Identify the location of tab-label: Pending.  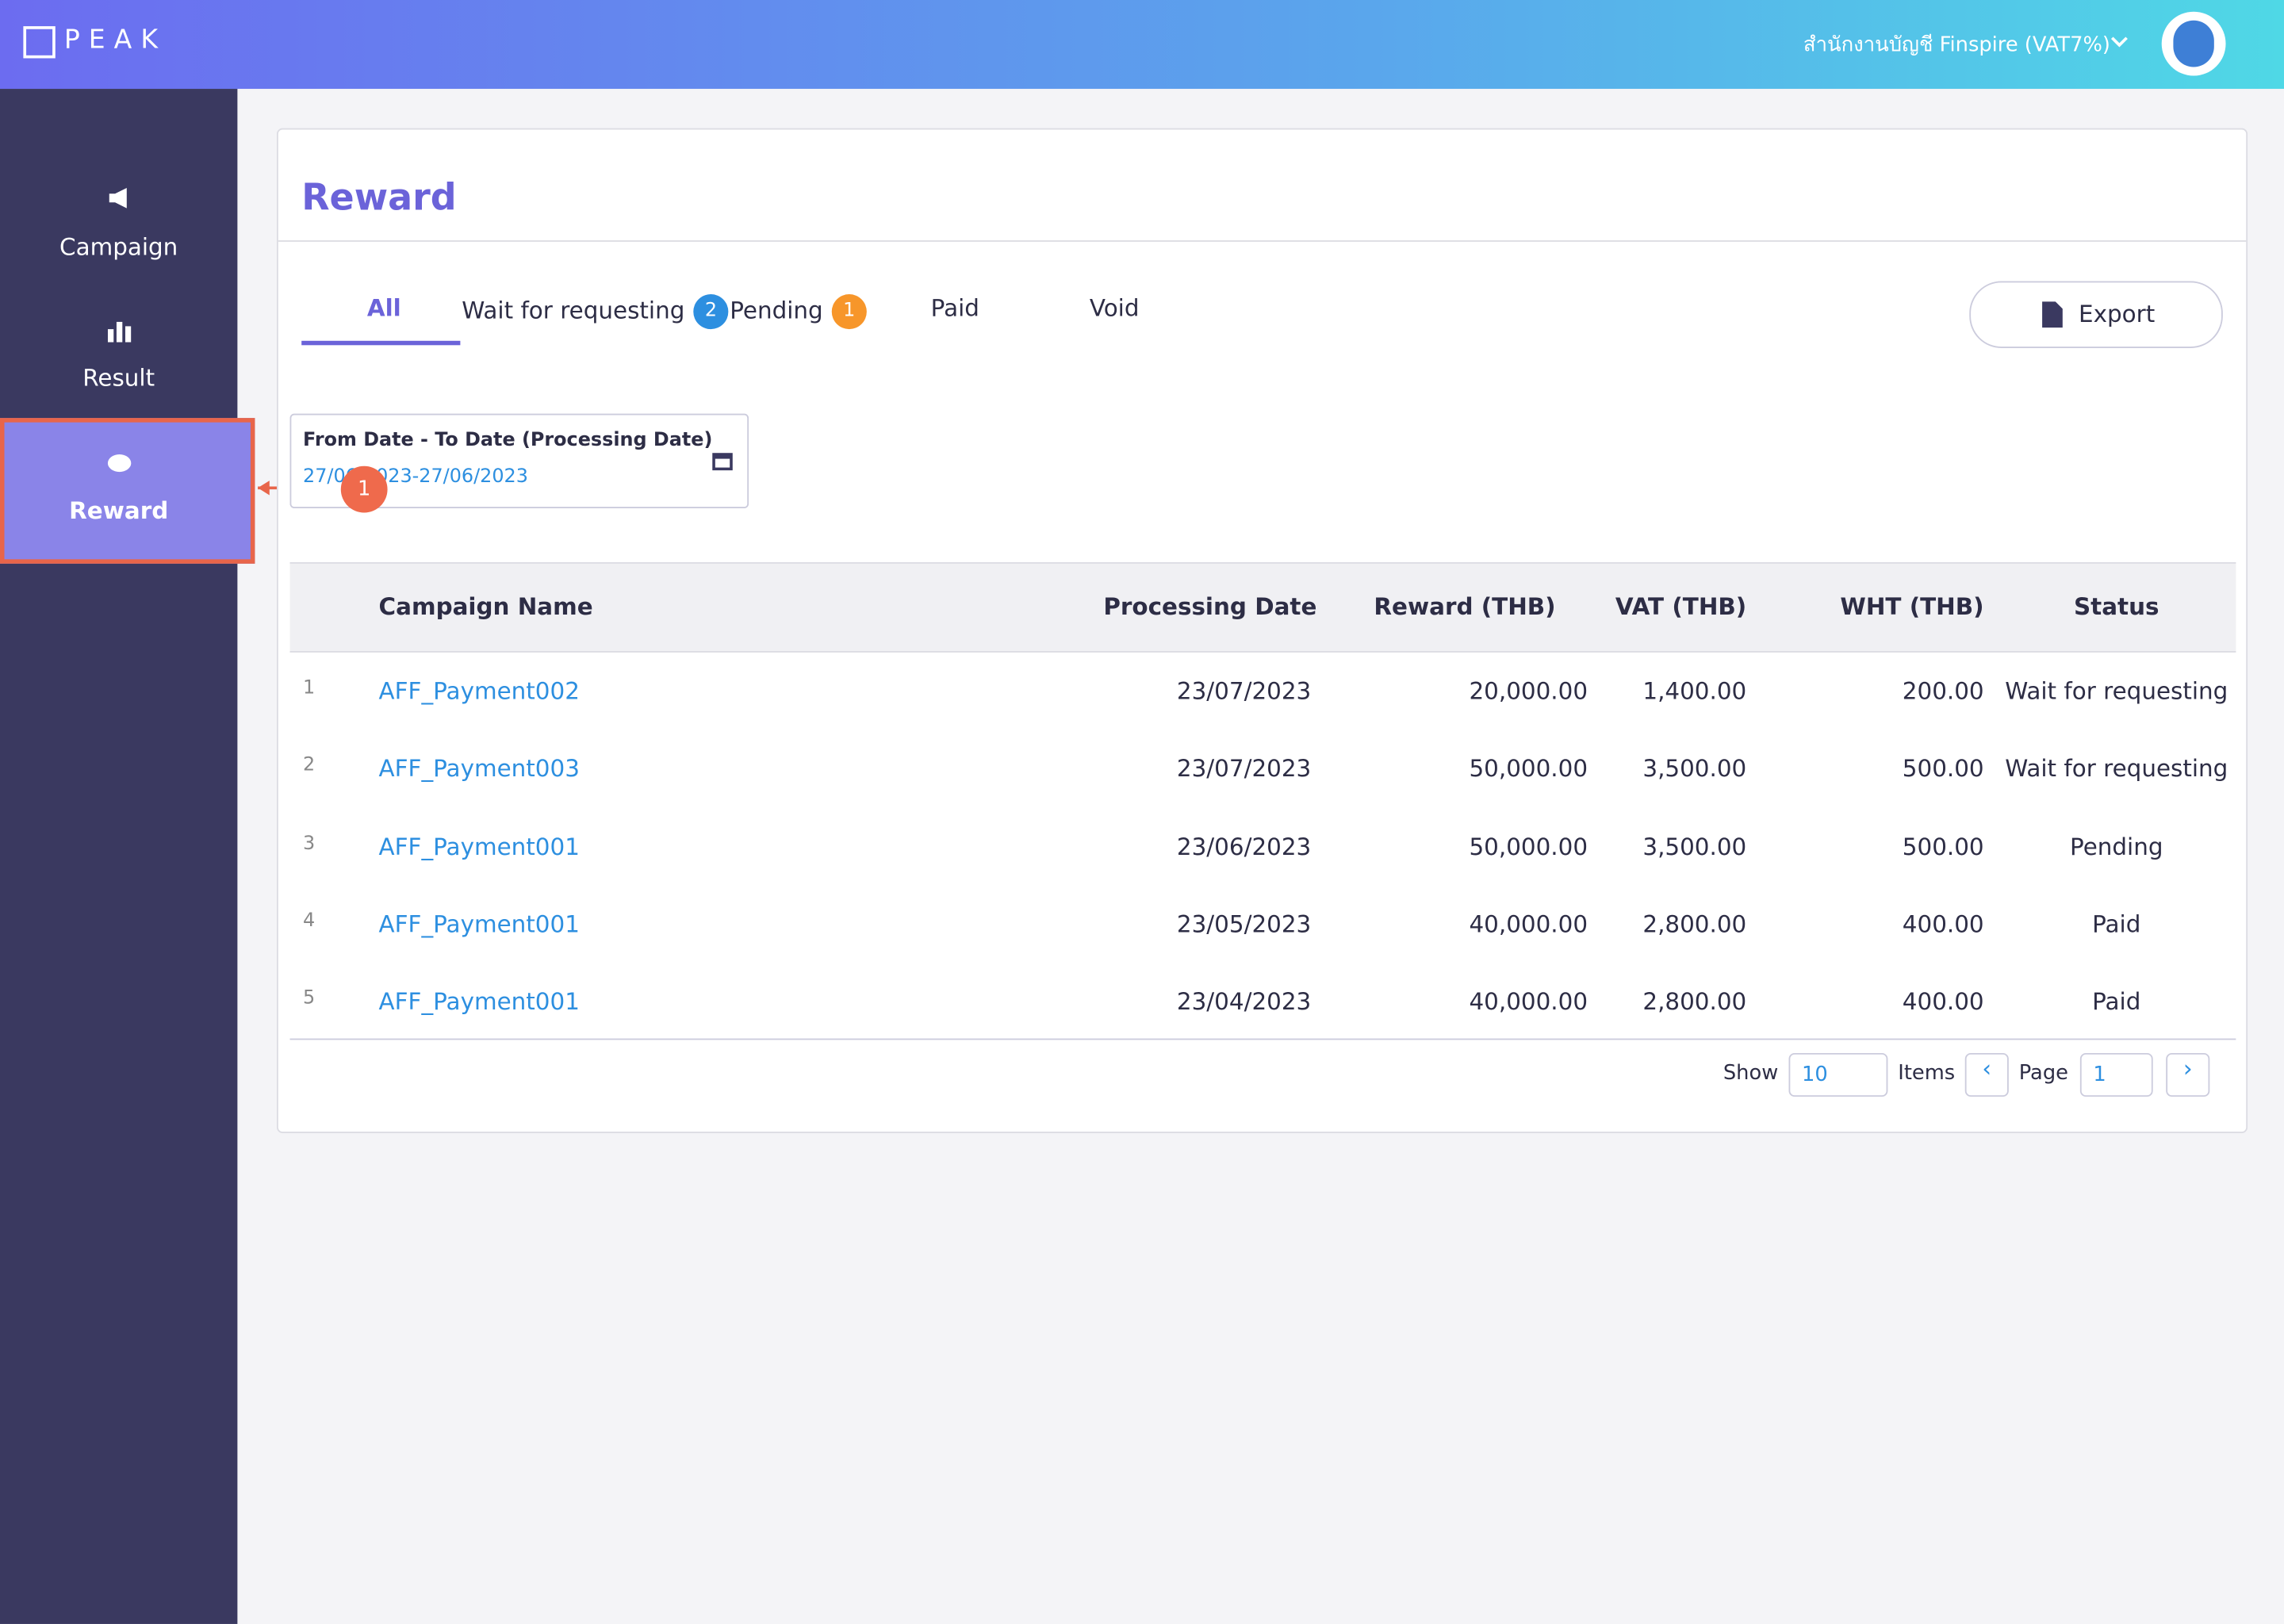
(776, 310).